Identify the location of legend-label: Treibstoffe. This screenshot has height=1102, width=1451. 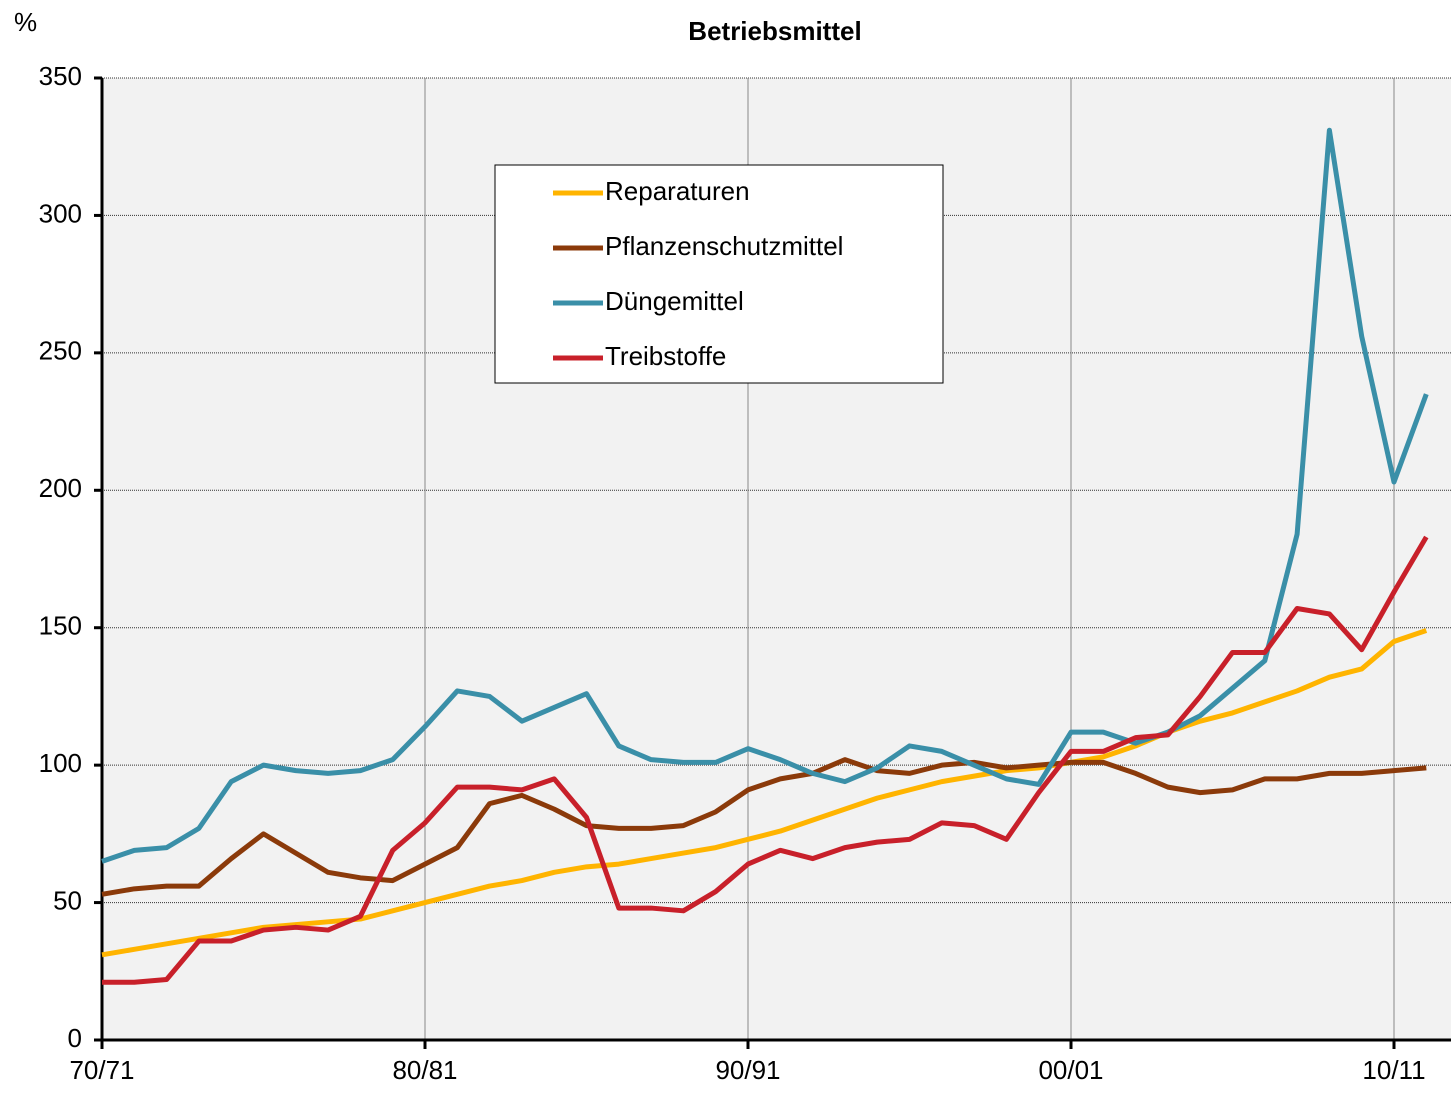
(665, 356).